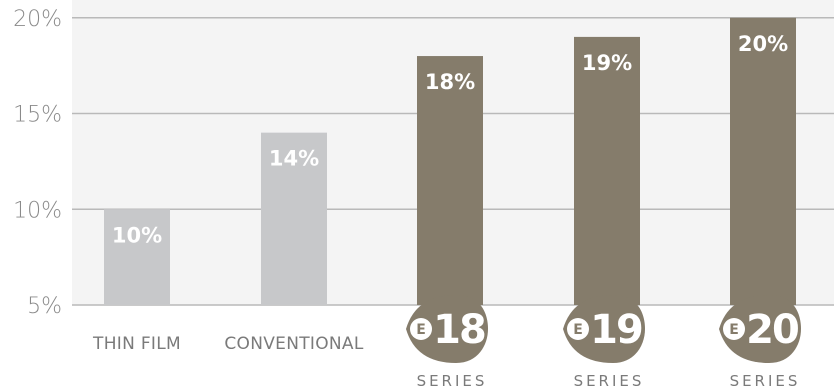  Describe the element at coordinates (37, 210) in the screenshot. I see `y-tick-label: 10%` at that location.